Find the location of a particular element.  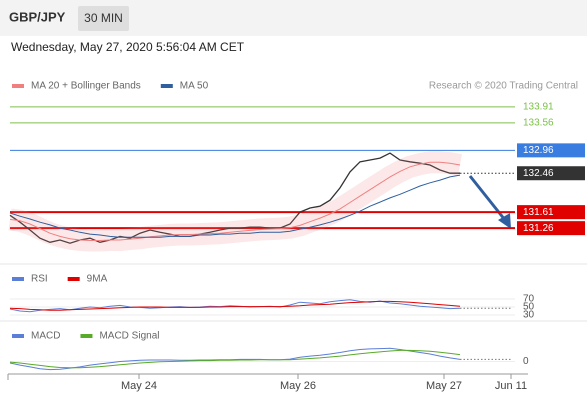

x-tick-label: May 24 is located at coordinates (139, 386).